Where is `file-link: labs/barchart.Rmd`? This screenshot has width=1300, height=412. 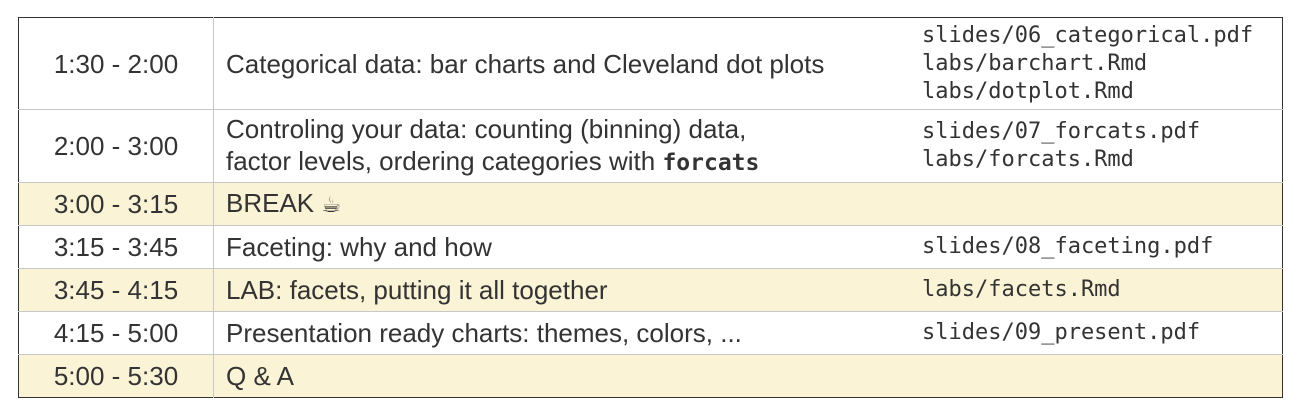 file-link: labs/barchart.Rmd is located at coordinates (1035, 63).